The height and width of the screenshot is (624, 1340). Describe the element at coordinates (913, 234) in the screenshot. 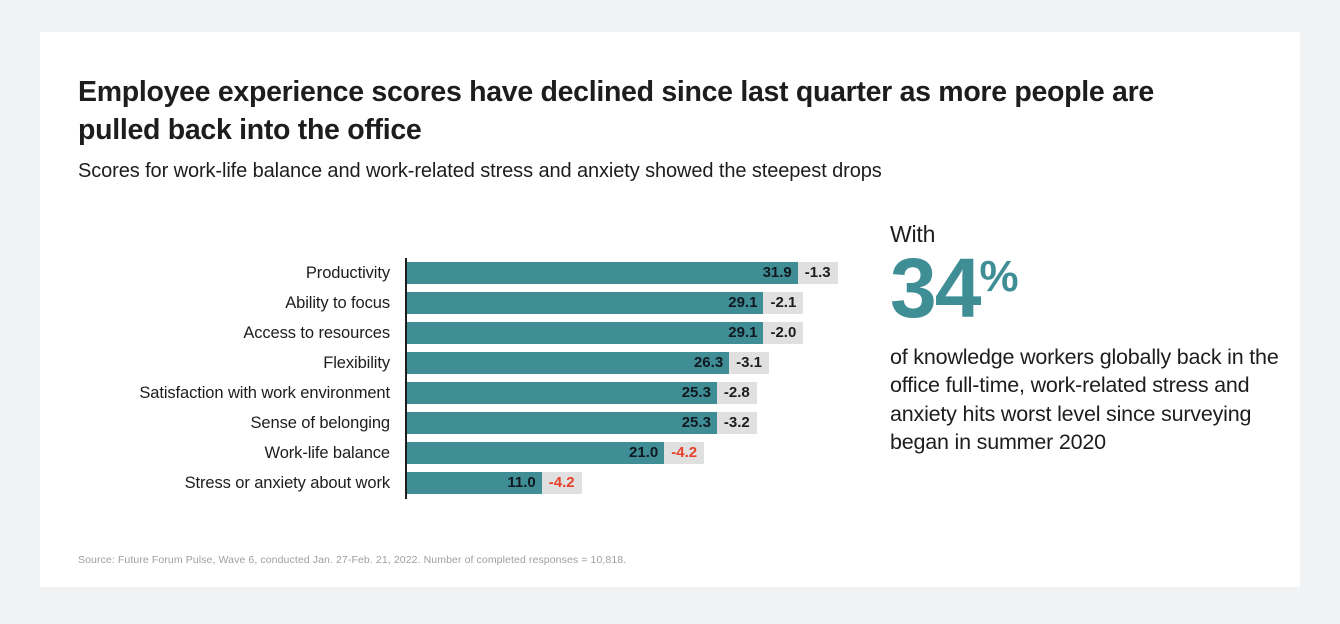

I see `callout-lead: With` at that location.